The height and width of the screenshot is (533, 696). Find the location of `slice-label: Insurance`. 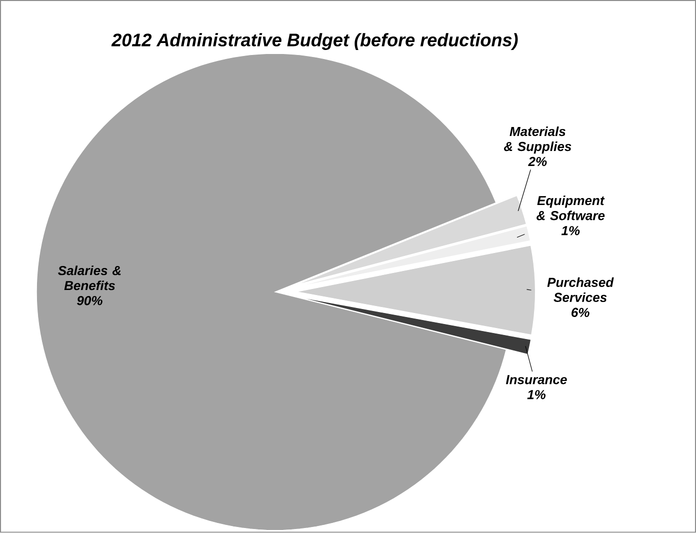

slice-label: Insurance is located at coordinates (536, 379).